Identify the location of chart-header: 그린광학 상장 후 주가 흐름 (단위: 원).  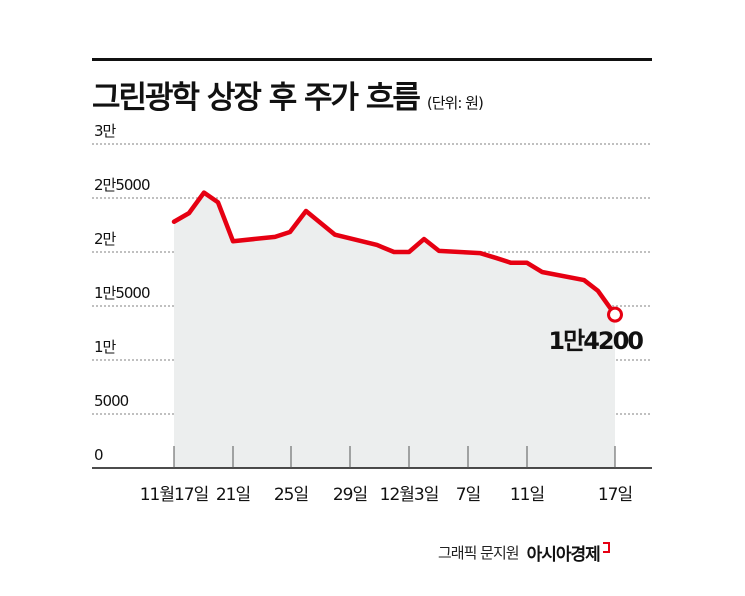
(288, 94).